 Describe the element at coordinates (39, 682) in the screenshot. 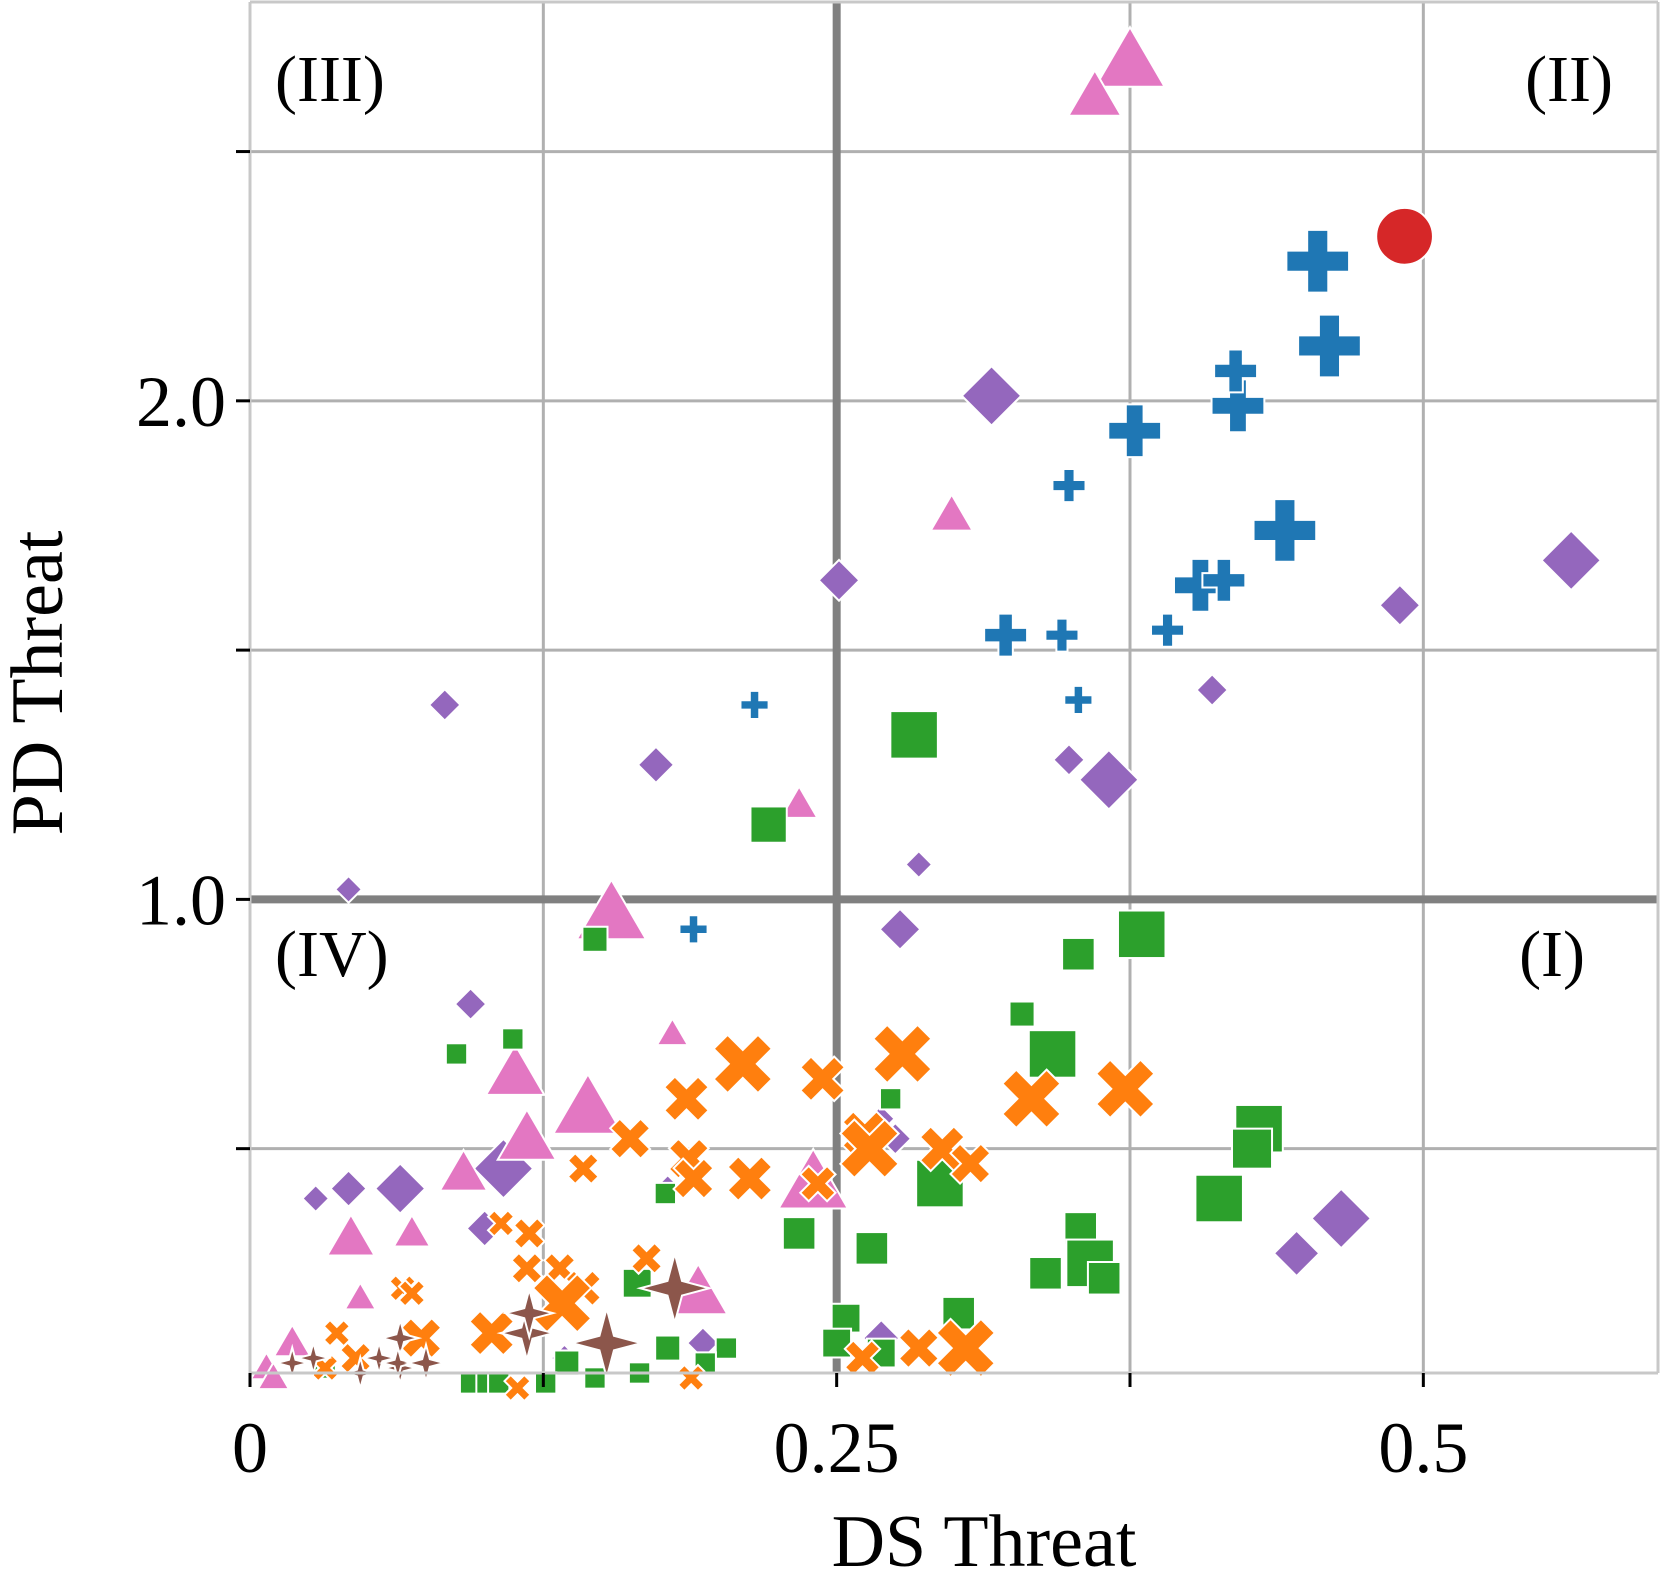

I see `y-axis-title: PD Threat` at that location.